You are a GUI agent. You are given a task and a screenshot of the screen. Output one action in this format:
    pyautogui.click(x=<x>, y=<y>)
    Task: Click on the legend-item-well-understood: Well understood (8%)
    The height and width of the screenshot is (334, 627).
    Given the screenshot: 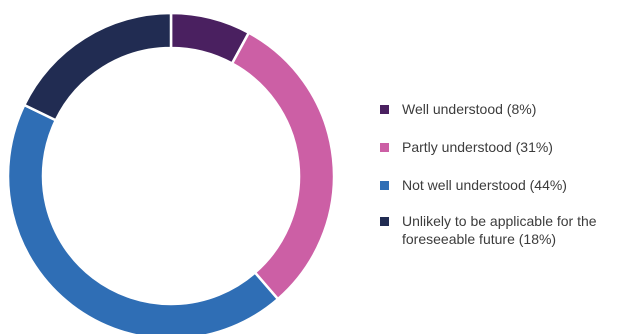 What is the action you would take?
    pyautogui.click(x=501, y=109)
    